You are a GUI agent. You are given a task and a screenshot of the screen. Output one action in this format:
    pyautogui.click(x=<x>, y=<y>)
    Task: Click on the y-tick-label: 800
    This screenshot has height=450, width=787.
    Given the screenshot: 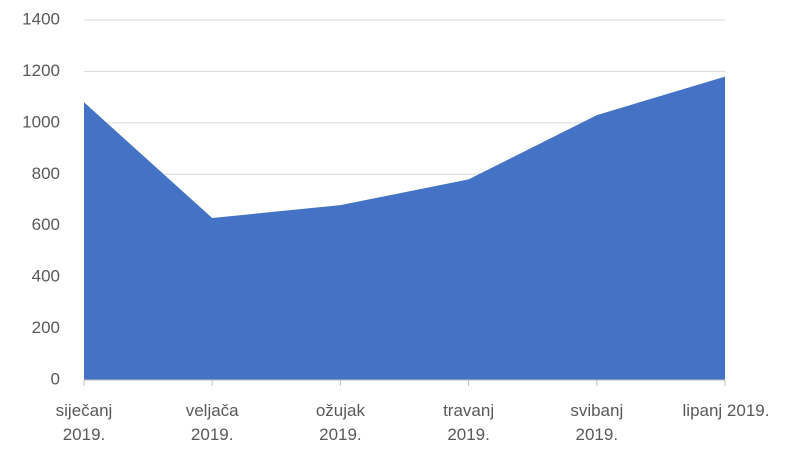 What is the action you would take?
    pyautogui.click(x=46, y=173)
    